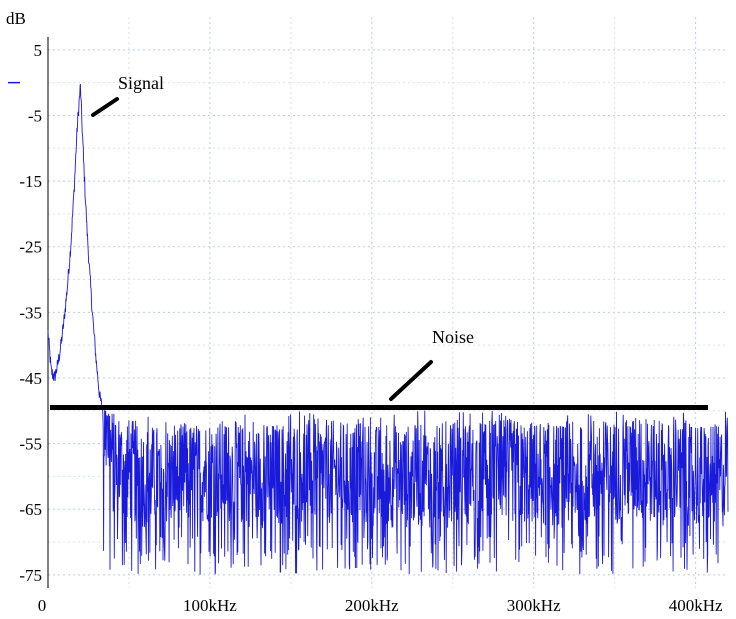  Describe the element at coordinates (411, 380) in the screenshot. I see `noise-pointer` at that location.